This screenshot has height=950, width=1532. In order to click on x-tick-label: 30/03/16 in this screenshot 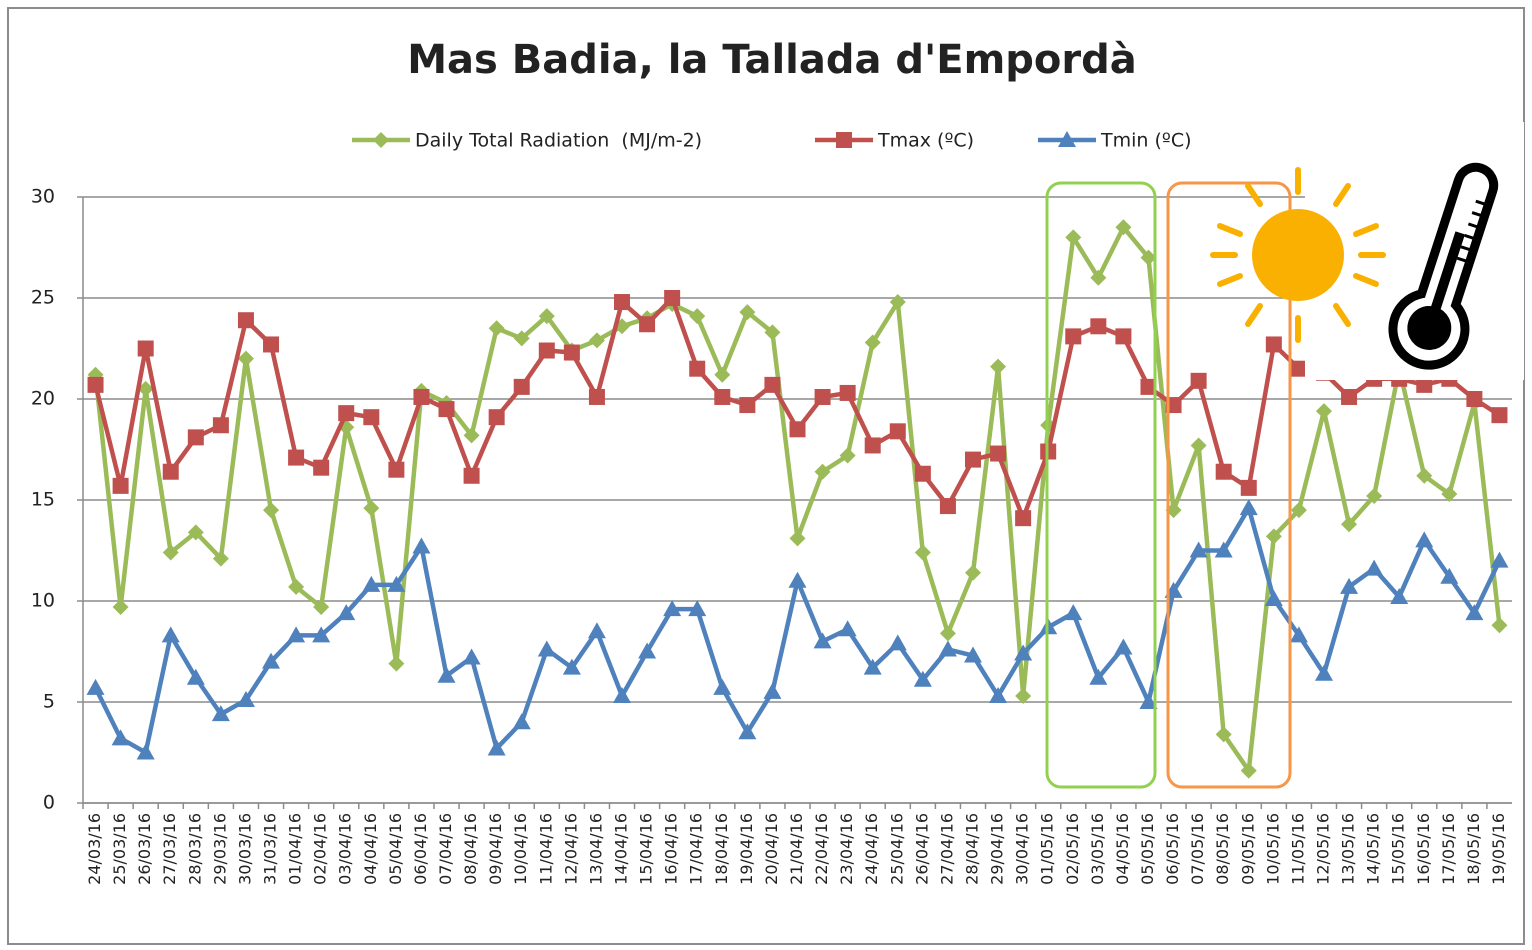, I will do `click(244, 849)`.